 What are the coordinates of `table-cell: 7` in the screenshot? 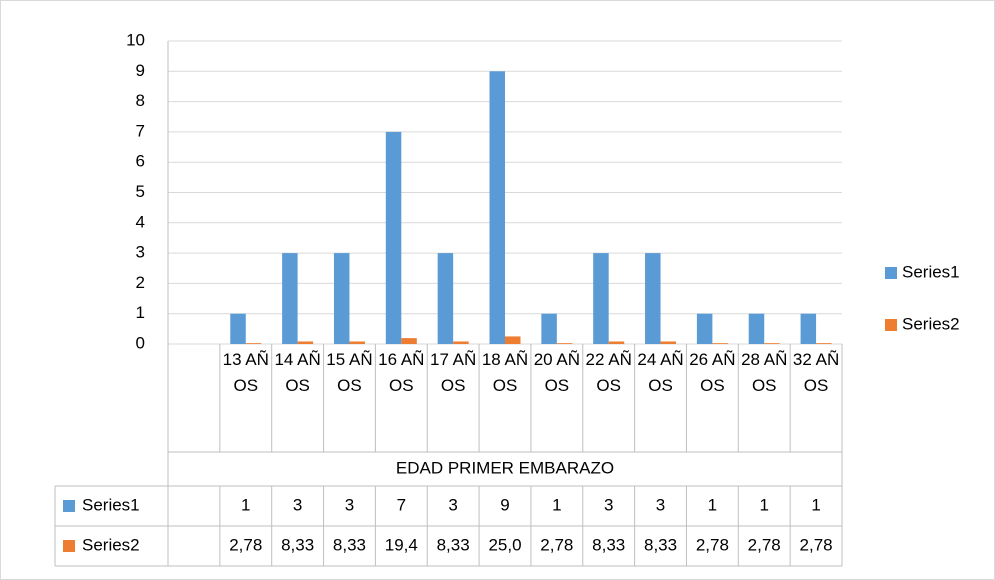 It's located at (401, 504).